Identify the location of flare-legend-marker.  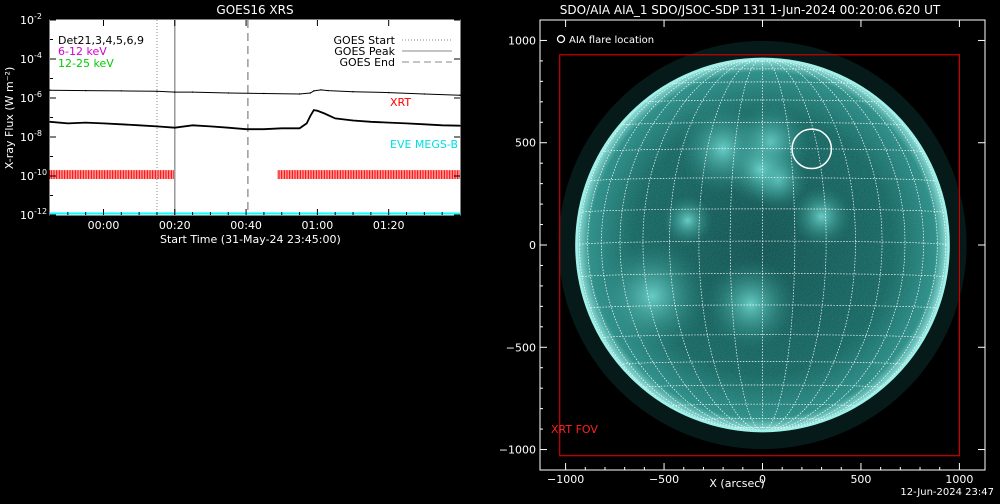
(561, 39).